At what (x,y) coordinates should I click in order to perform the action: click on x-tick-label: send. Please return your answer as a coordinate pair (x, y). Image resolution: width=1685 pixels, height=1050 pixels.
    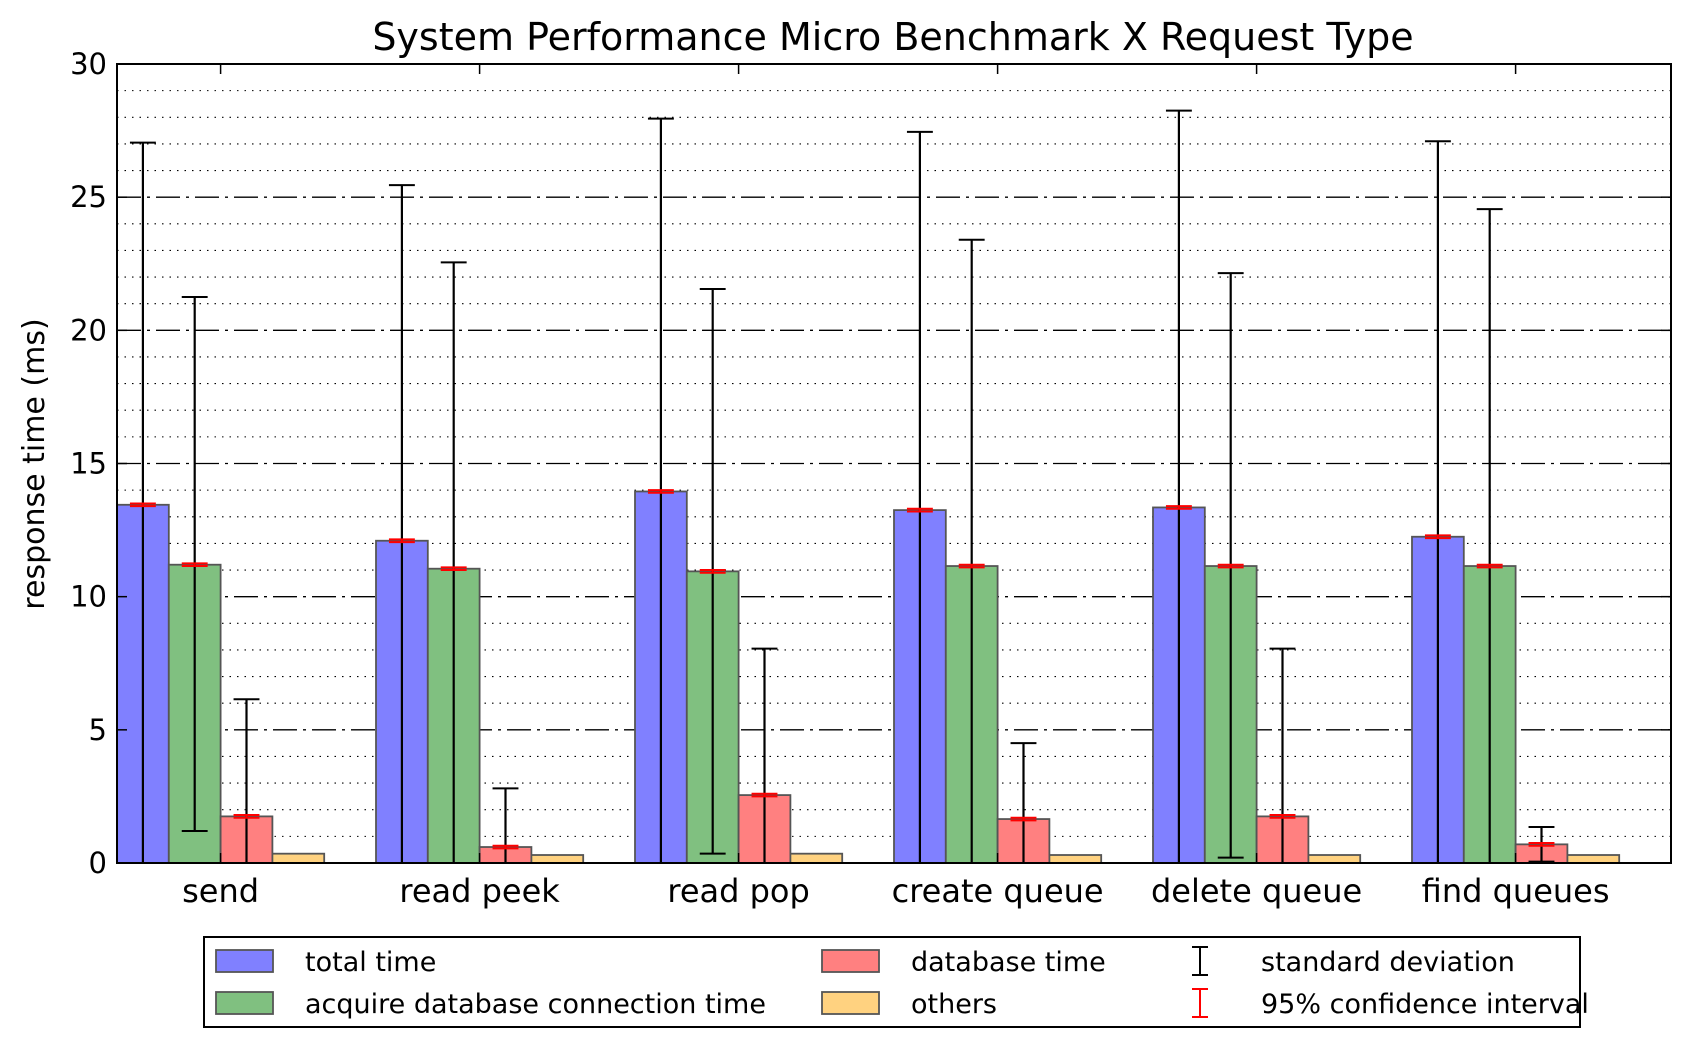
    Looking at the image, I should click on (220, 891).